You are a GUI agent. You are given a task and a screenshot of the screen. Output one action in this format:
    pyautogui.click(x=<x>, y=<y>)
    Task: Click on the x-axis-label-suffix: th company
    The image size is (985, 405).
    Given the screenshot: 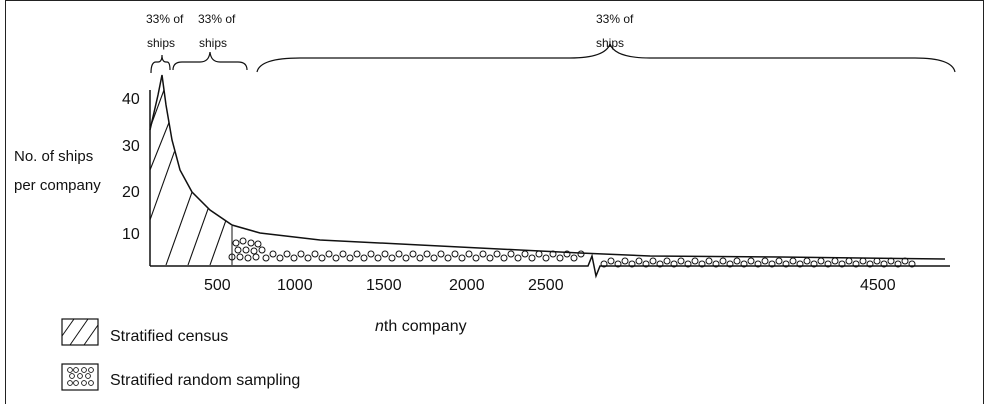 What is the action you would take?
    pyautogui.click(x=425, y=326)
    